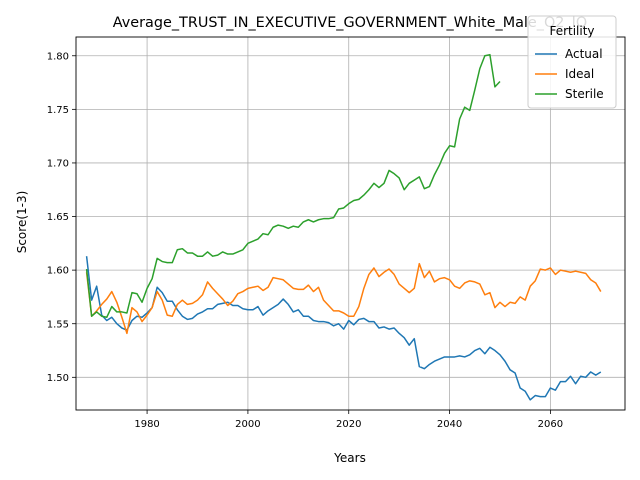  I want to click on legend-label-sterile: Sterile, so click(584, 94).